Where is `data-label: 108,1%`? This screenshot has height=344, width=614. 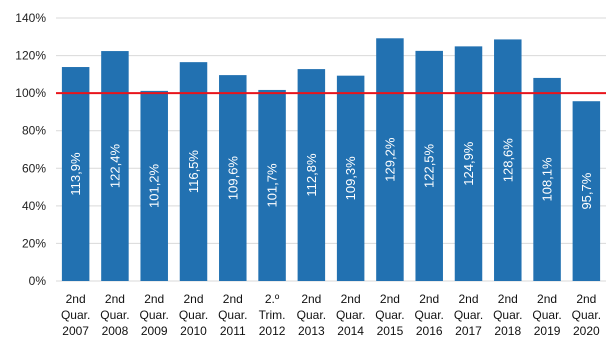 data-label: 108,1% is located at coordinates (547, 179).